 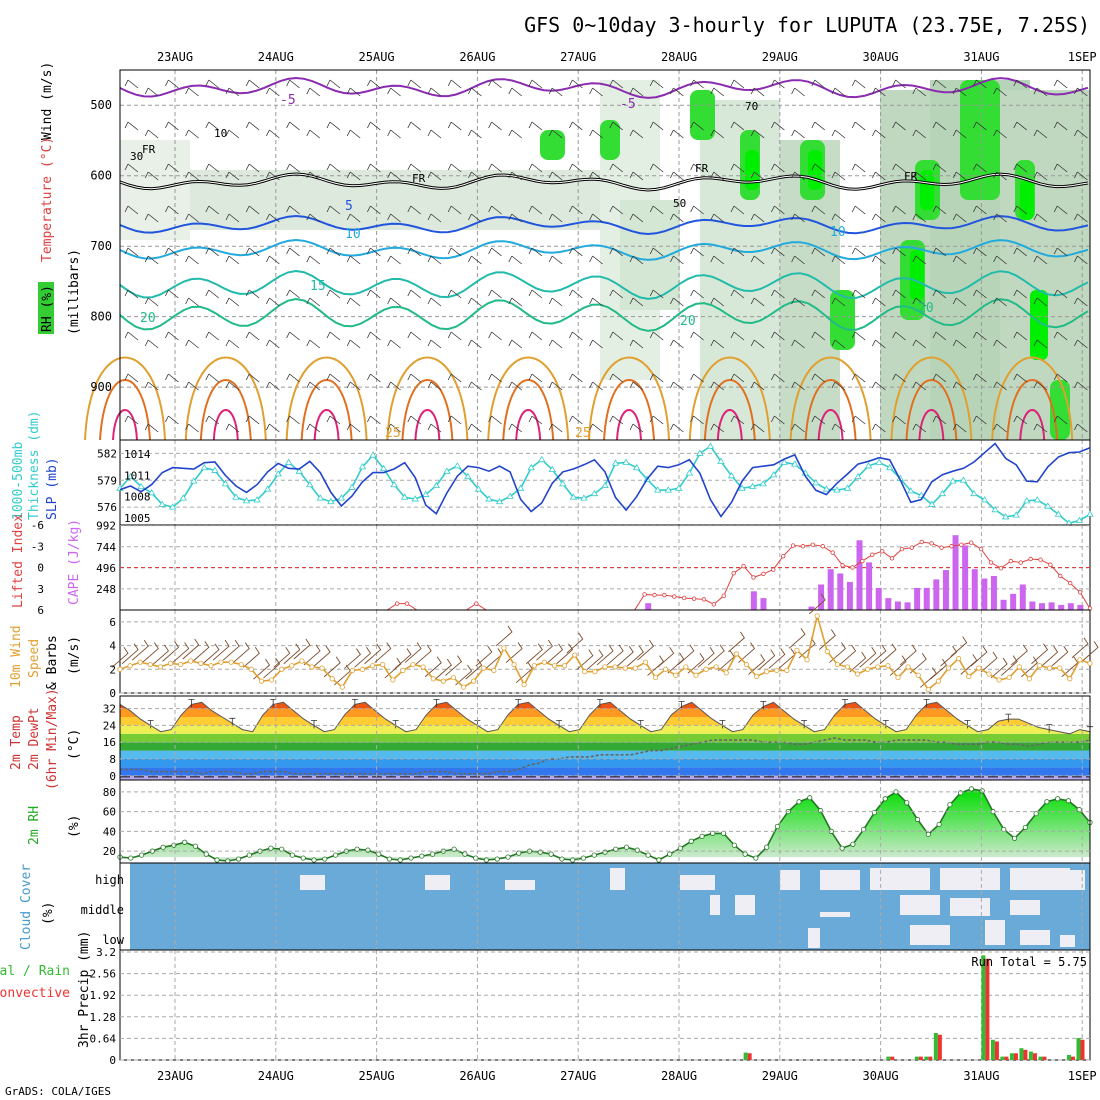 What do you see at coordinates (1072, 1058) in the screenshot?
I see `precip-convective-bar` at bounding box center [1072, 1058].